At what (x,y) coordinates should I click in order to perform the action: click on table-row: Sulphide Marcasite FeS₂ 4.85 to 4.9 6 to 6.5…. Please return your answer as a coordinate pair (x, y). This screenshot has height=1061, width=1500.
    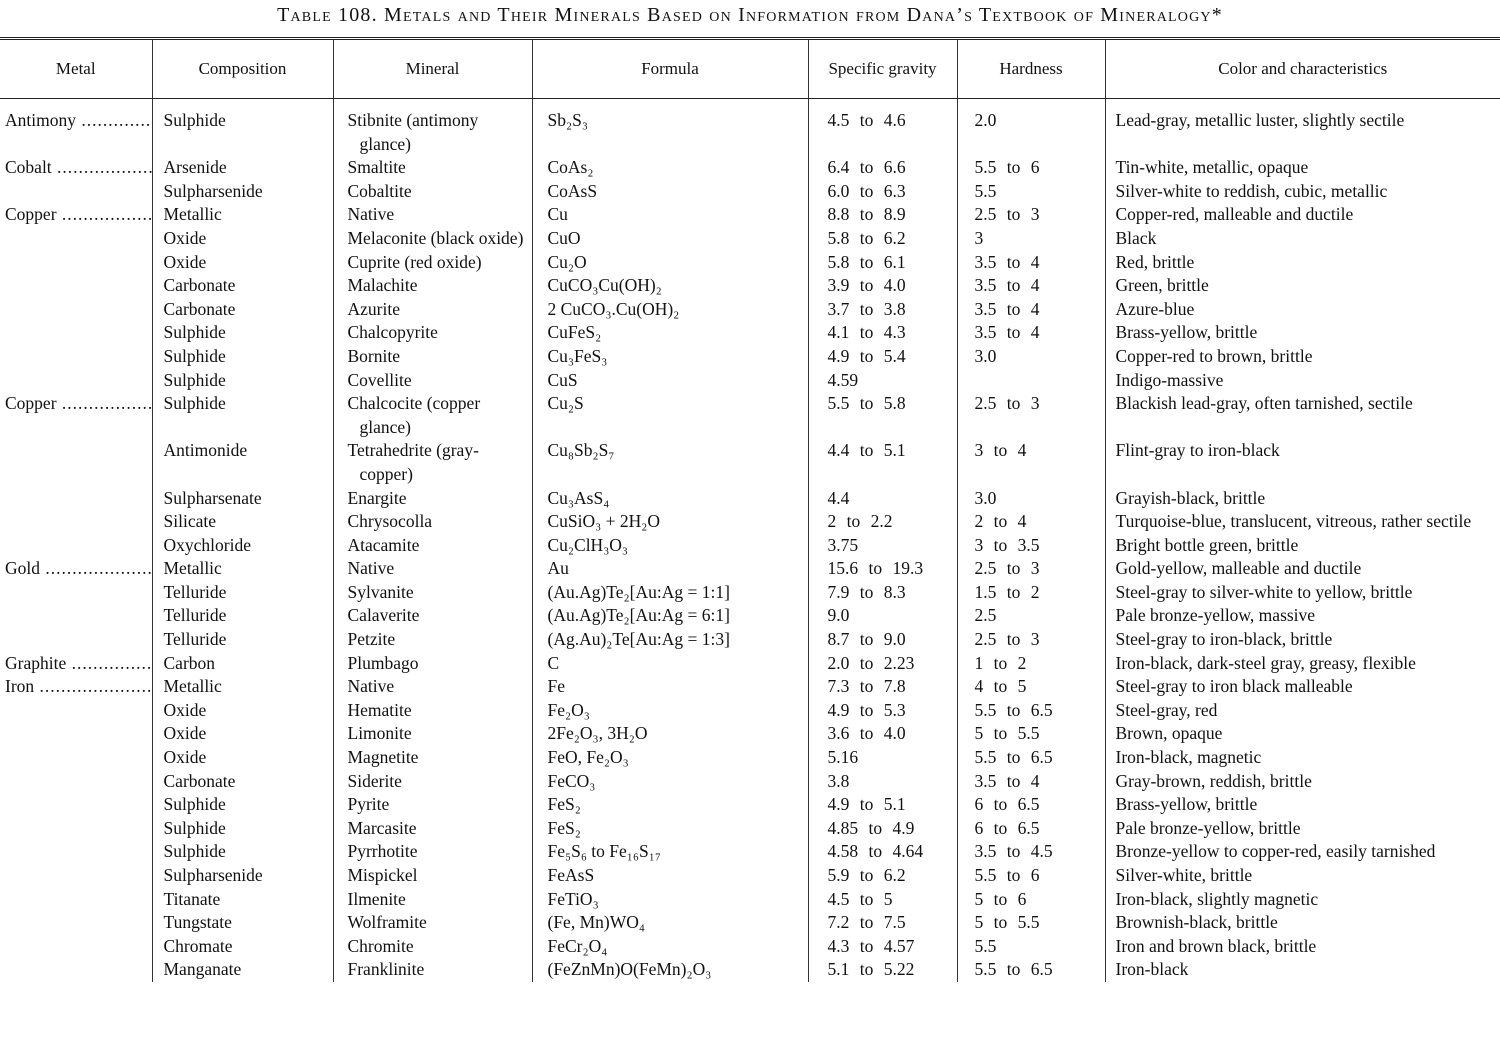
    Looking at the image, I should click on (750, 828).